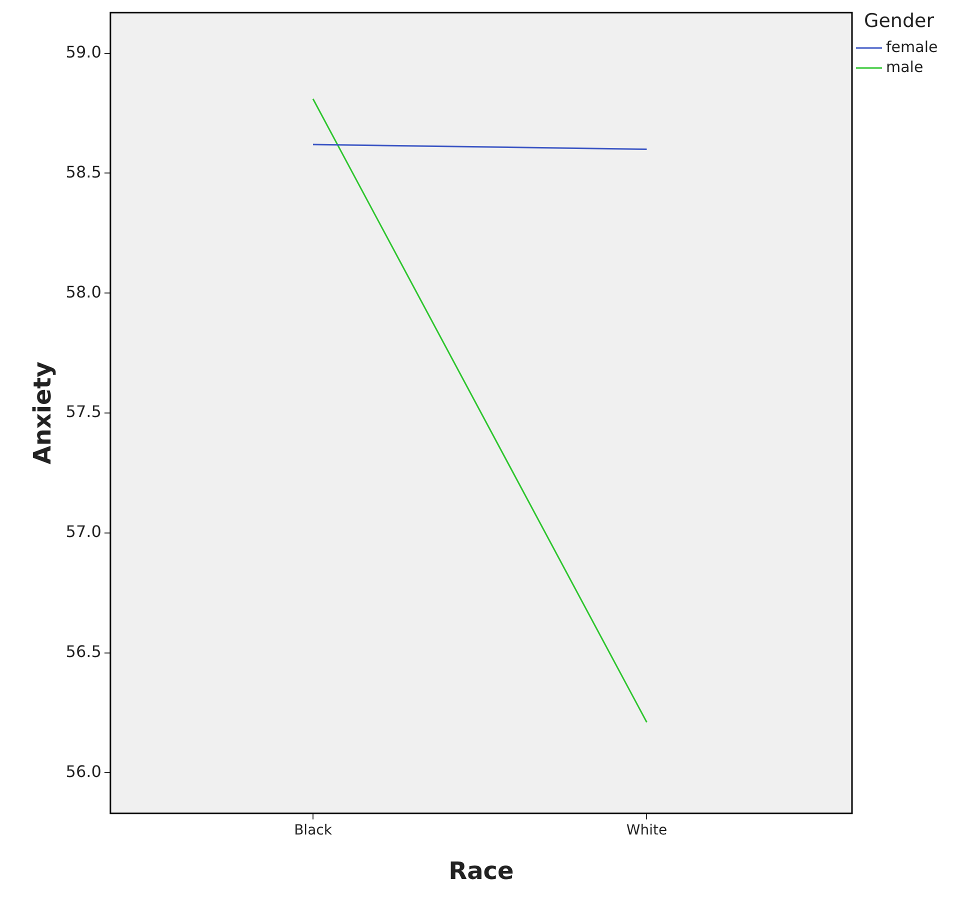 Image resolution: width=969 pixels, height=901 pixels. What do you see at coordinates (84, 771) in the screenshot?
I see `y-tick-label: 56.0` at bounding box center [84, 771].